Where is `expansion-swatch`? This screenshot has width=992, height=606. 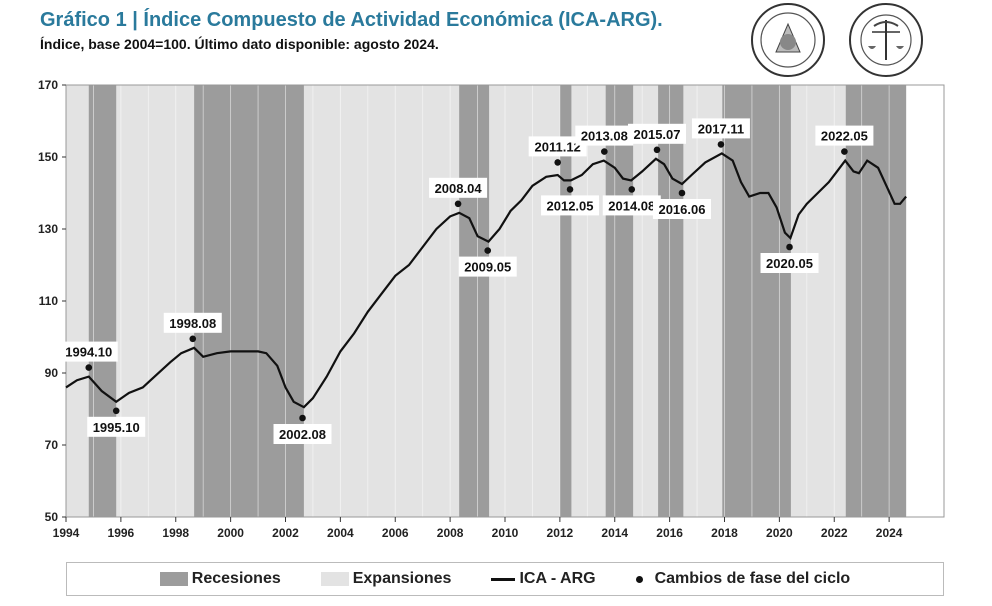 expansion-swatch is located at coordinates (334, 579).